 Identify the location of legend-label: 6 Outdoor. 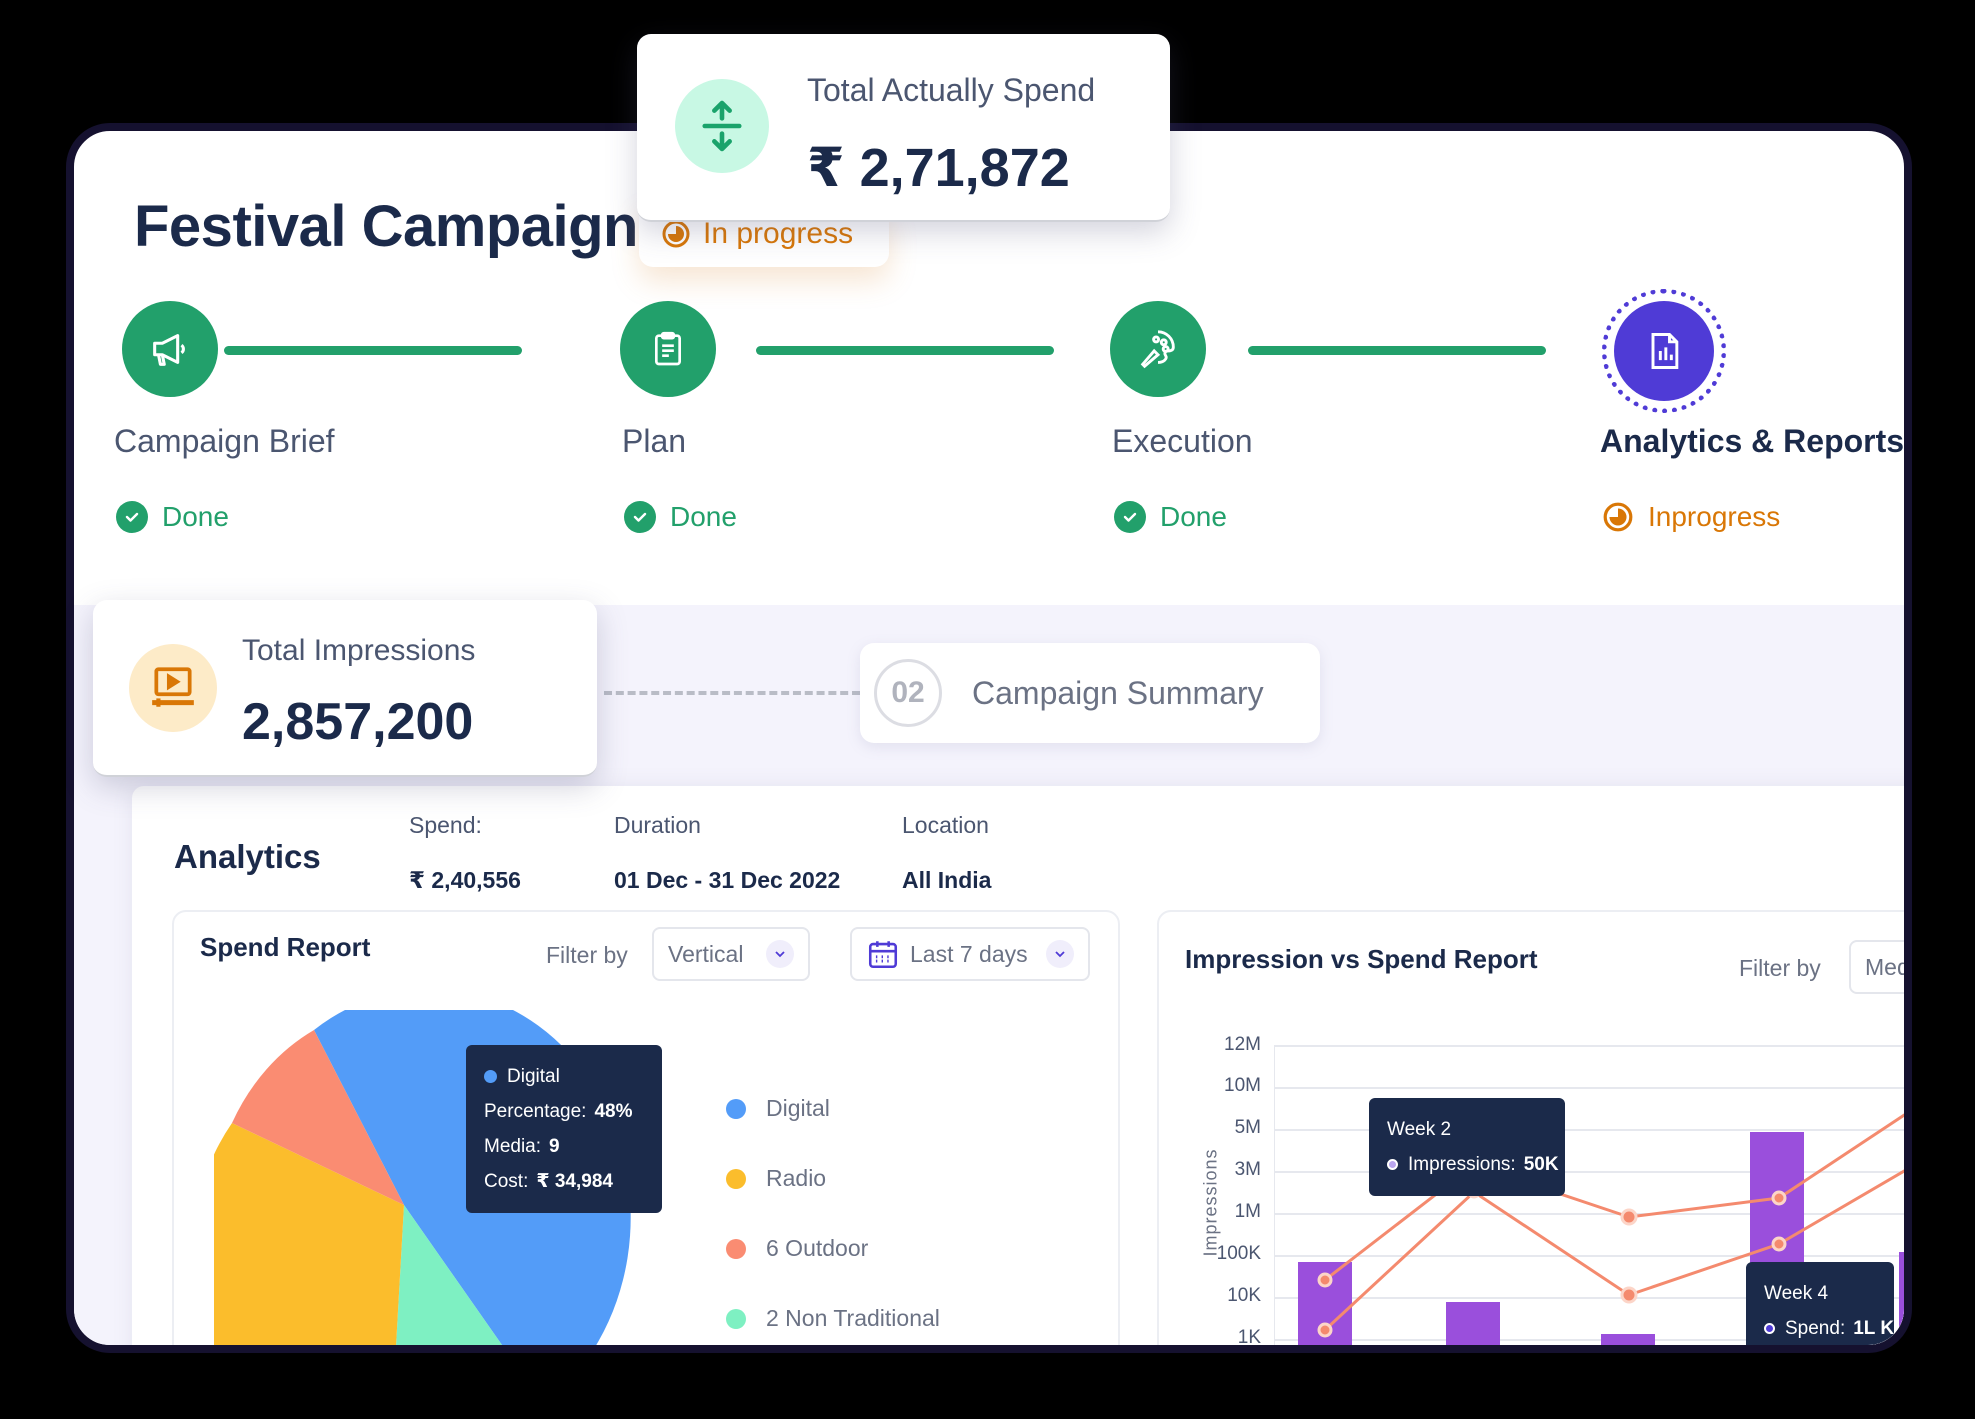
(817, 1248).